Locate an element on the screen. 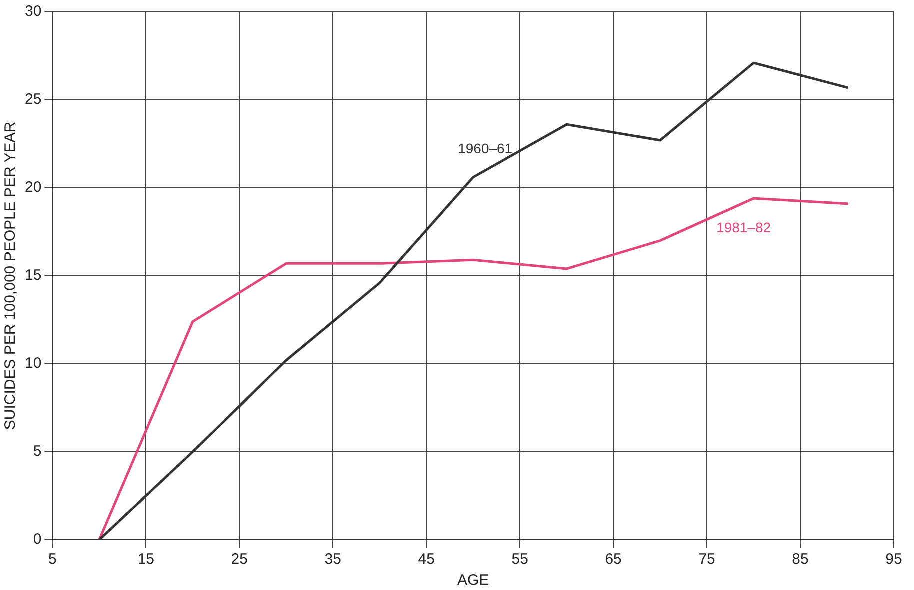  x-tick-label: 85 is located at coordinates (800, 559).